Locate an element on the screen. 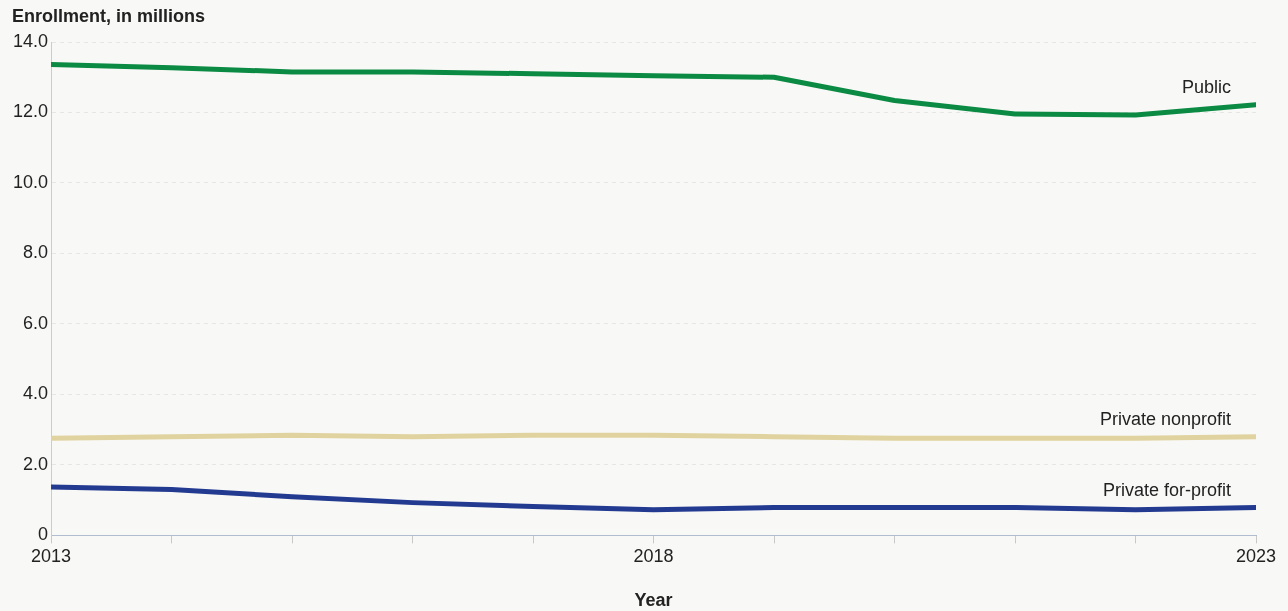  x-tick-label: 2018 is located at coordinates (653, 556).